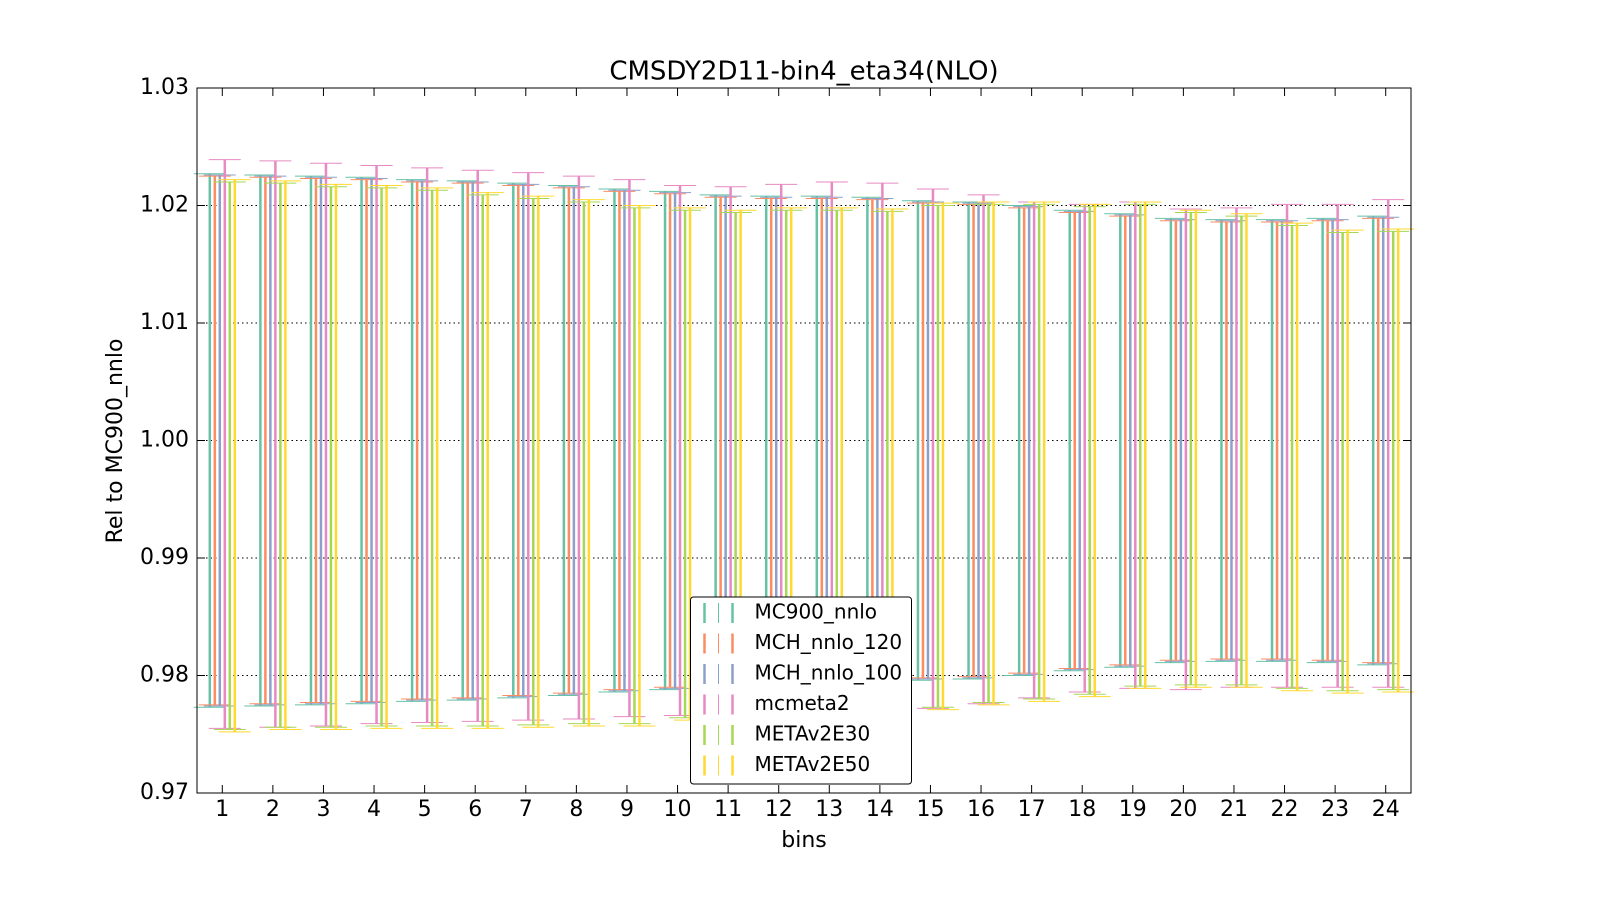 Image resolution: width=1600 pixels, height=900 pixels. Describe the element at coordinates (1032, 809) in the screenshot. I see `x-tick-label: 17` at that location.